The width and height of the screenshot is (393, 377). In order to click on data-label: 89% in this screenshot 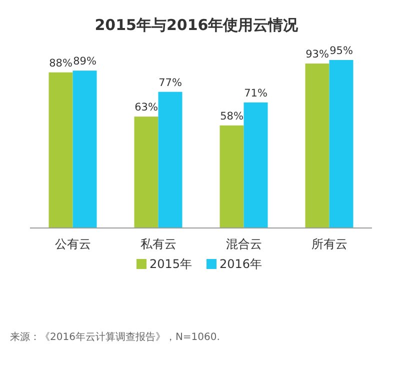, I will do `click(84, 62)`.